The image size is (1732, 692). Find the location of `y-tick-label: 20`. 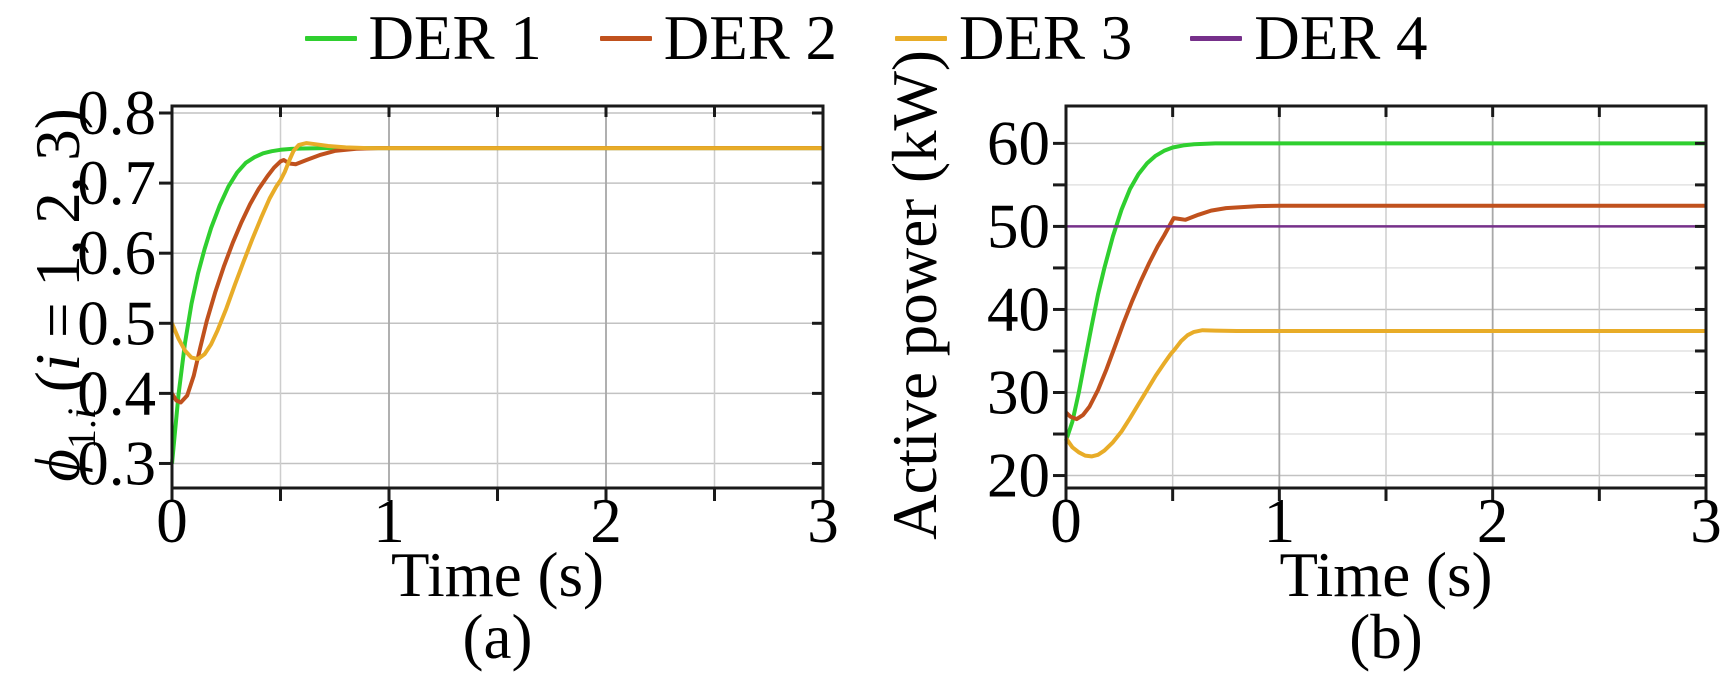

y-tick-label: 20 is located at coordinates (1018, 476).